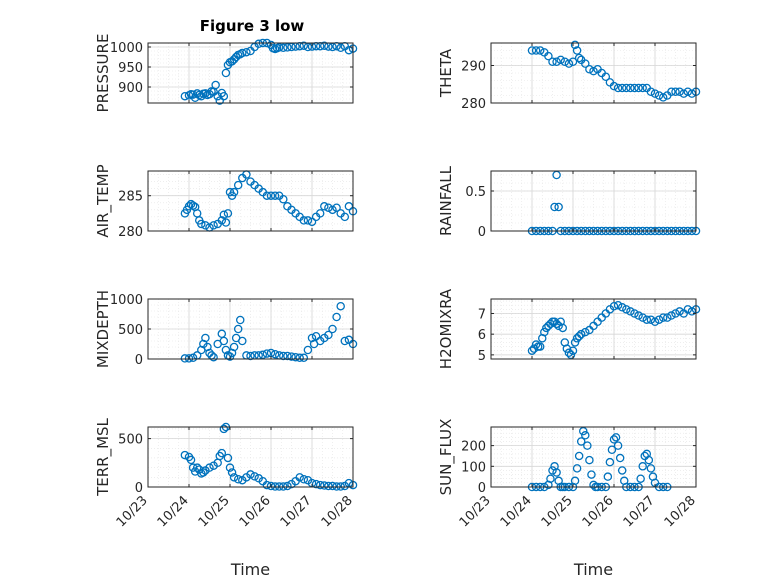  What do you see at coordinates (482, 335) in the screenshot?
I see `y-tick-label: 6` at bounding box center [482, 335].